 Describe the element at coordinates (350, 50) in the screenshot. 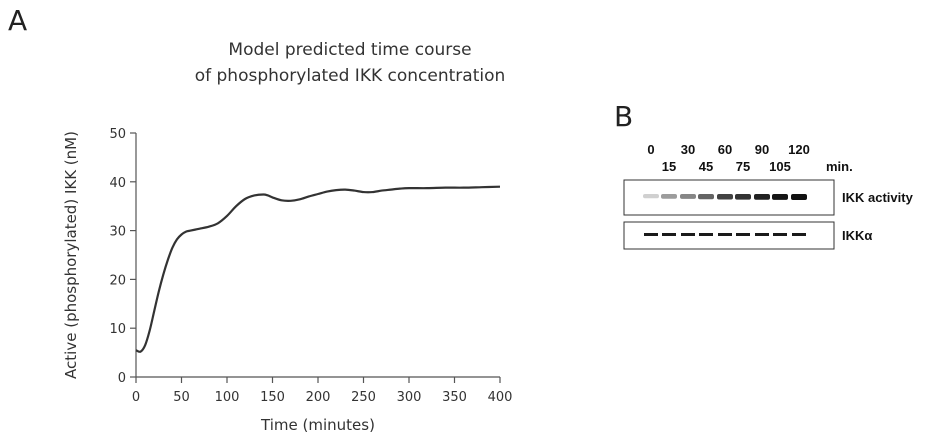

I see `chart-title-line-1: Model predicted time course` at that location.